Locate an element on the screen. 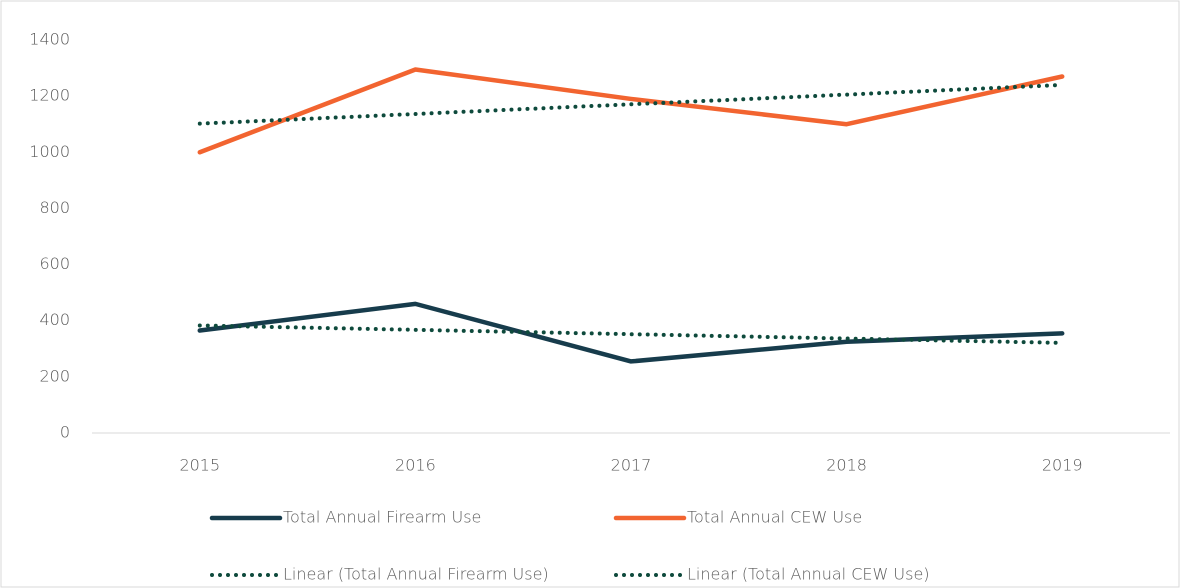 This screenshot has width=1180, height=588. y-tick-label: 600 is located at coordinates (54, 263).